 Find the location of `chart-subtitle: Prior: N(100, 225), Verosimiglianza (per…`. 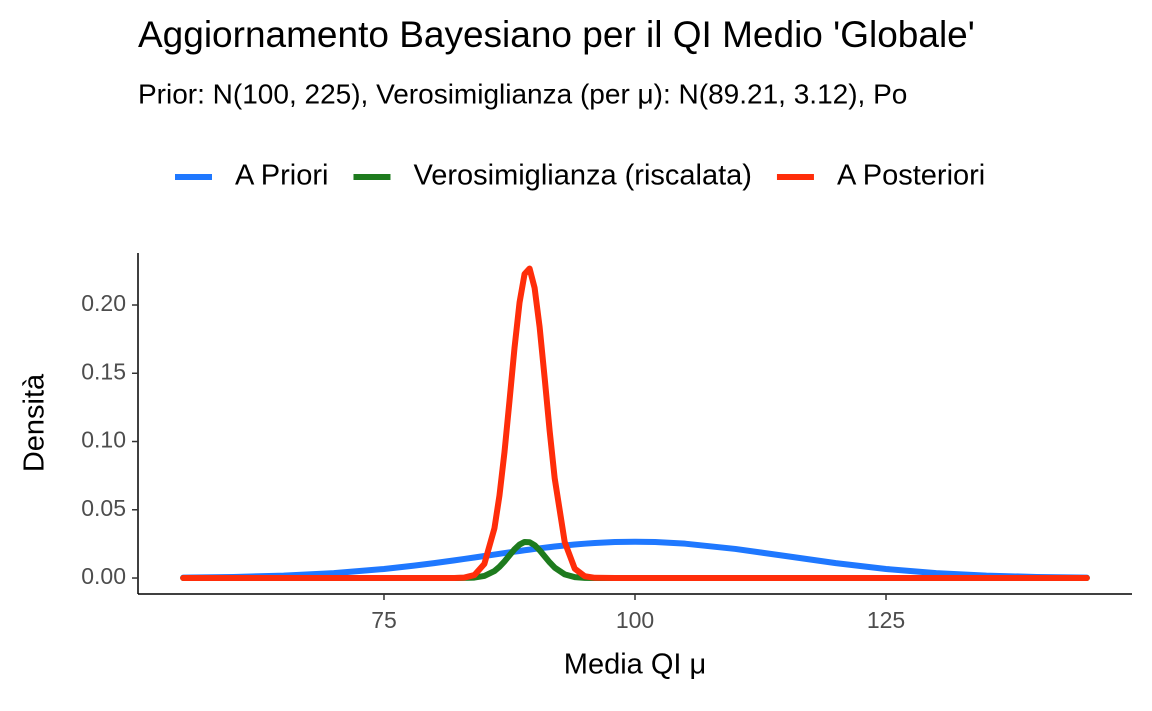

chart-subtitle: Prior: N(100, 225), Verosimiglianza (per… is located at coordinates (522, 93).